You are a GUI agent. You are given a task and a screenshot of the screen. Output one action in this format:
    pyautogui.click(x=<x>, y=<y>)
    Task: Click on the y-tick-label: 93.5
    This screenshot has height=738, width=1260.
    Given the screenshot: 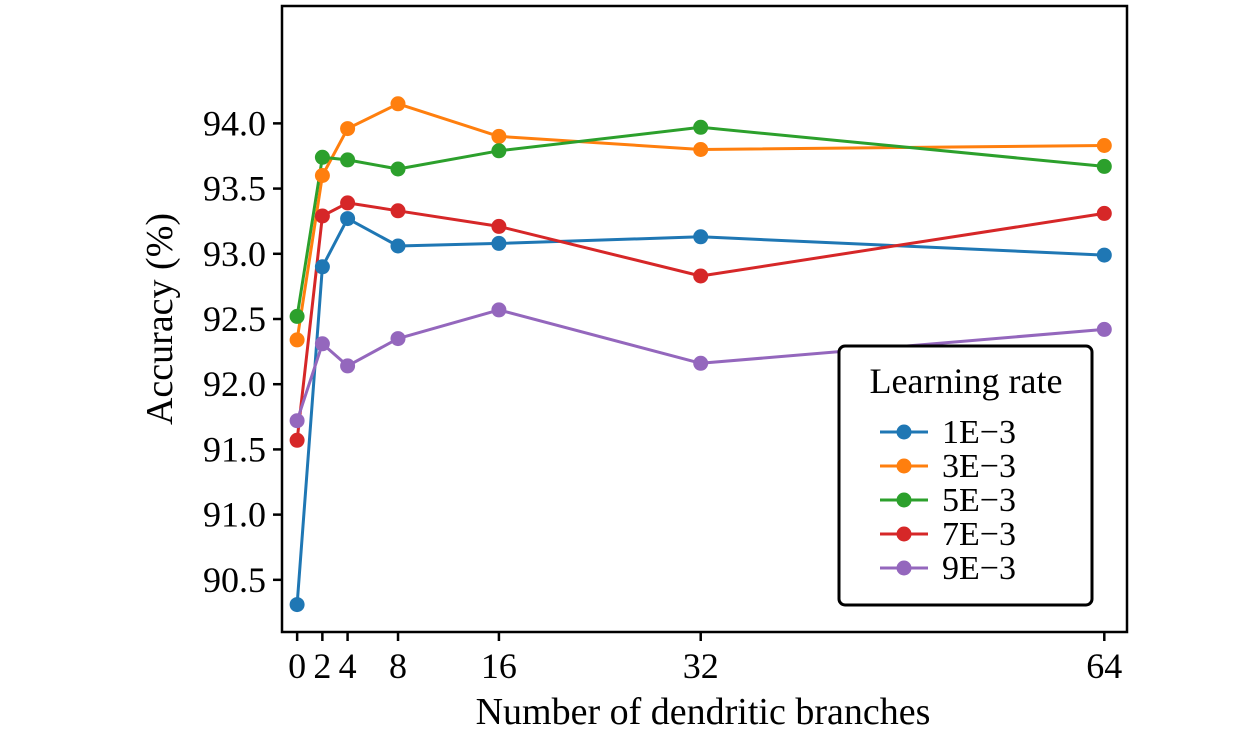 What is the action you would take?
    pyautogui.click(x=234, y=189)
    